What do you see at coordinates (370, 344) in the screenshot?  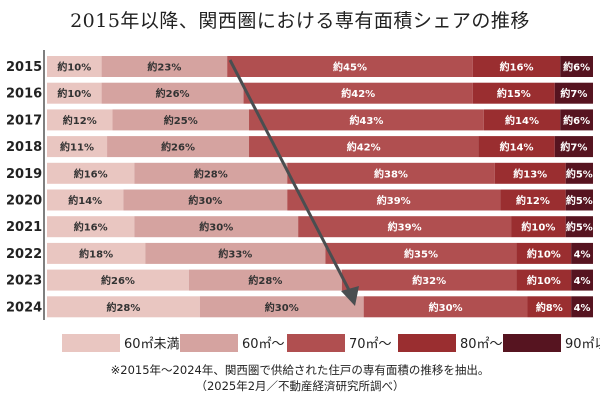 I see `legend-label: 70㎡〜` at bounding box center [370, 344].